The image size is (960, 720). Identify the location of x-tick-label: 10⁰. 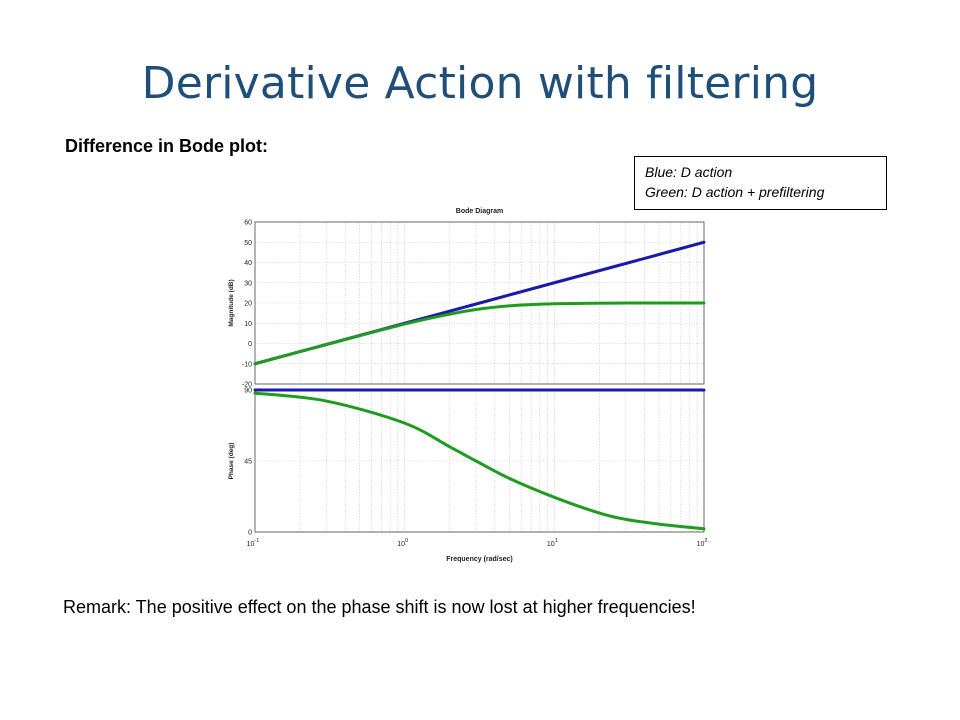
(402, 543).